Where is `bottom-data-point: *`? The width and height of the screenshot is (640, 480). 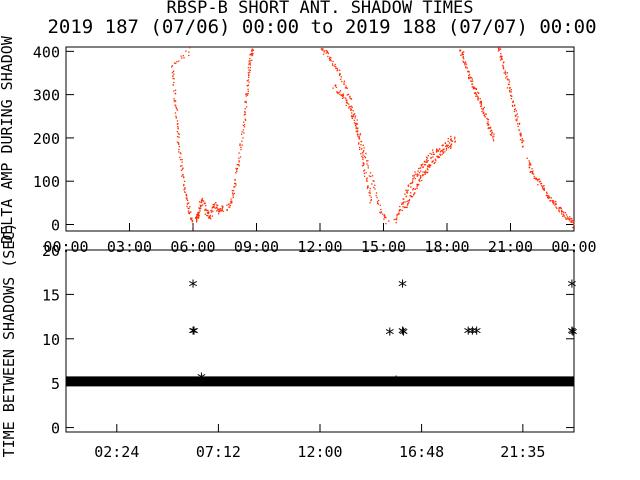 bottom-data-point: * is located at coordinates (468, 334).